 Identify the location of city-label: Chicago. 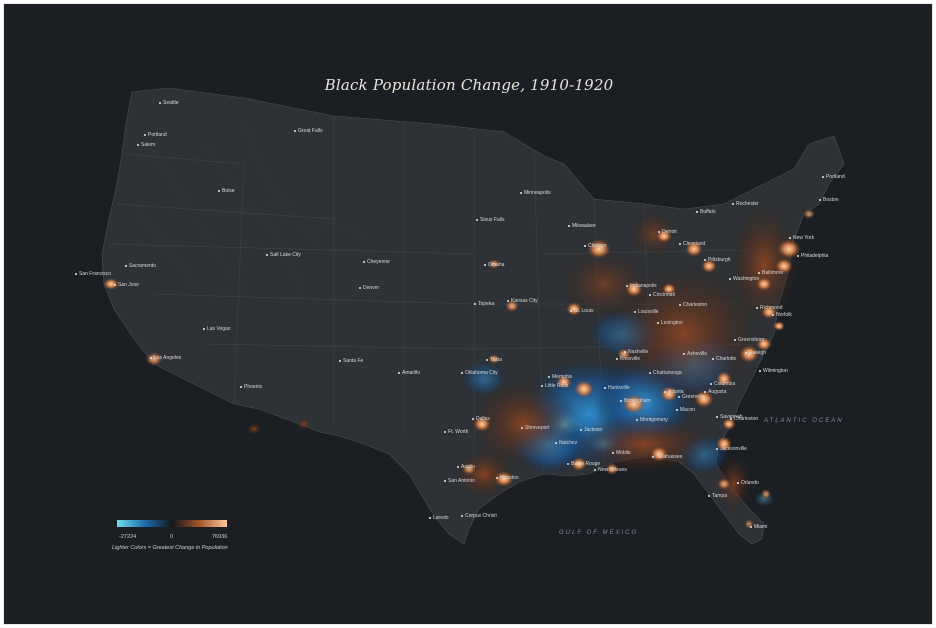
(595, 246).